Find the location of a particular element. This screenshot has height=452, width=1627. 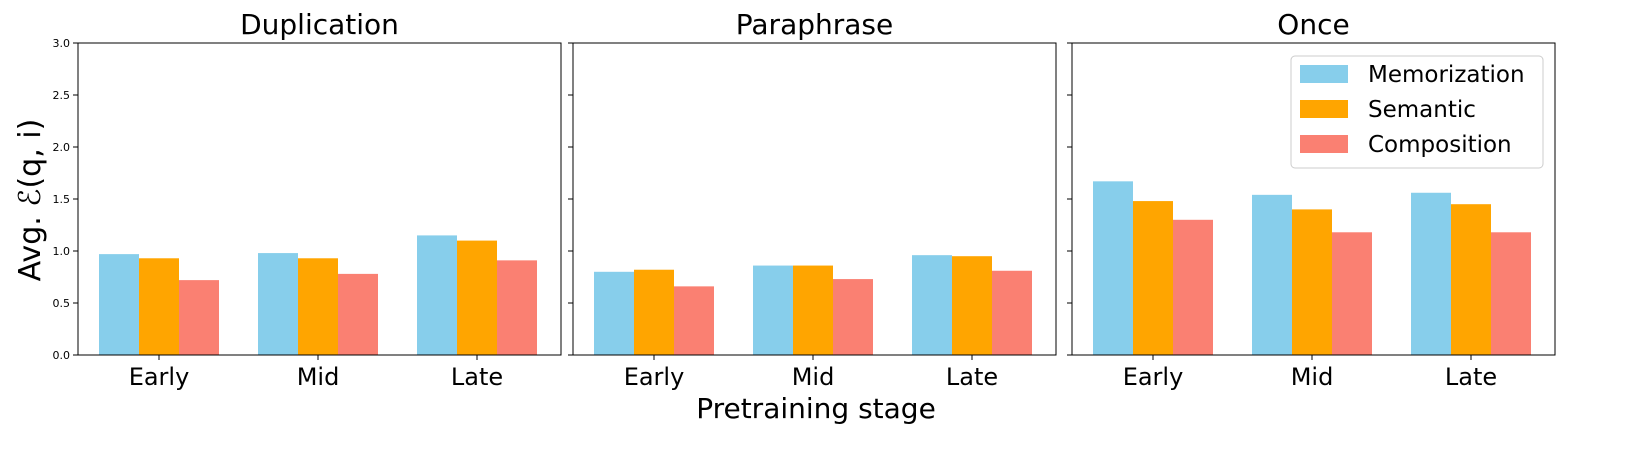

y-tick-label: 1.5 is located at coordinates (62, 199).